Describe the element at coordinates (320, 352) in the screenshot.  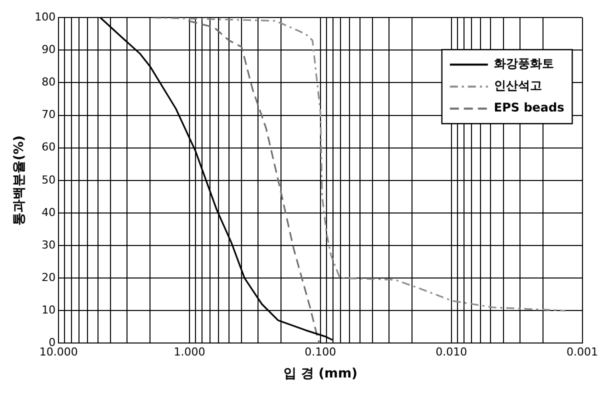
I see `x-tick-label: 0.100` at that location.